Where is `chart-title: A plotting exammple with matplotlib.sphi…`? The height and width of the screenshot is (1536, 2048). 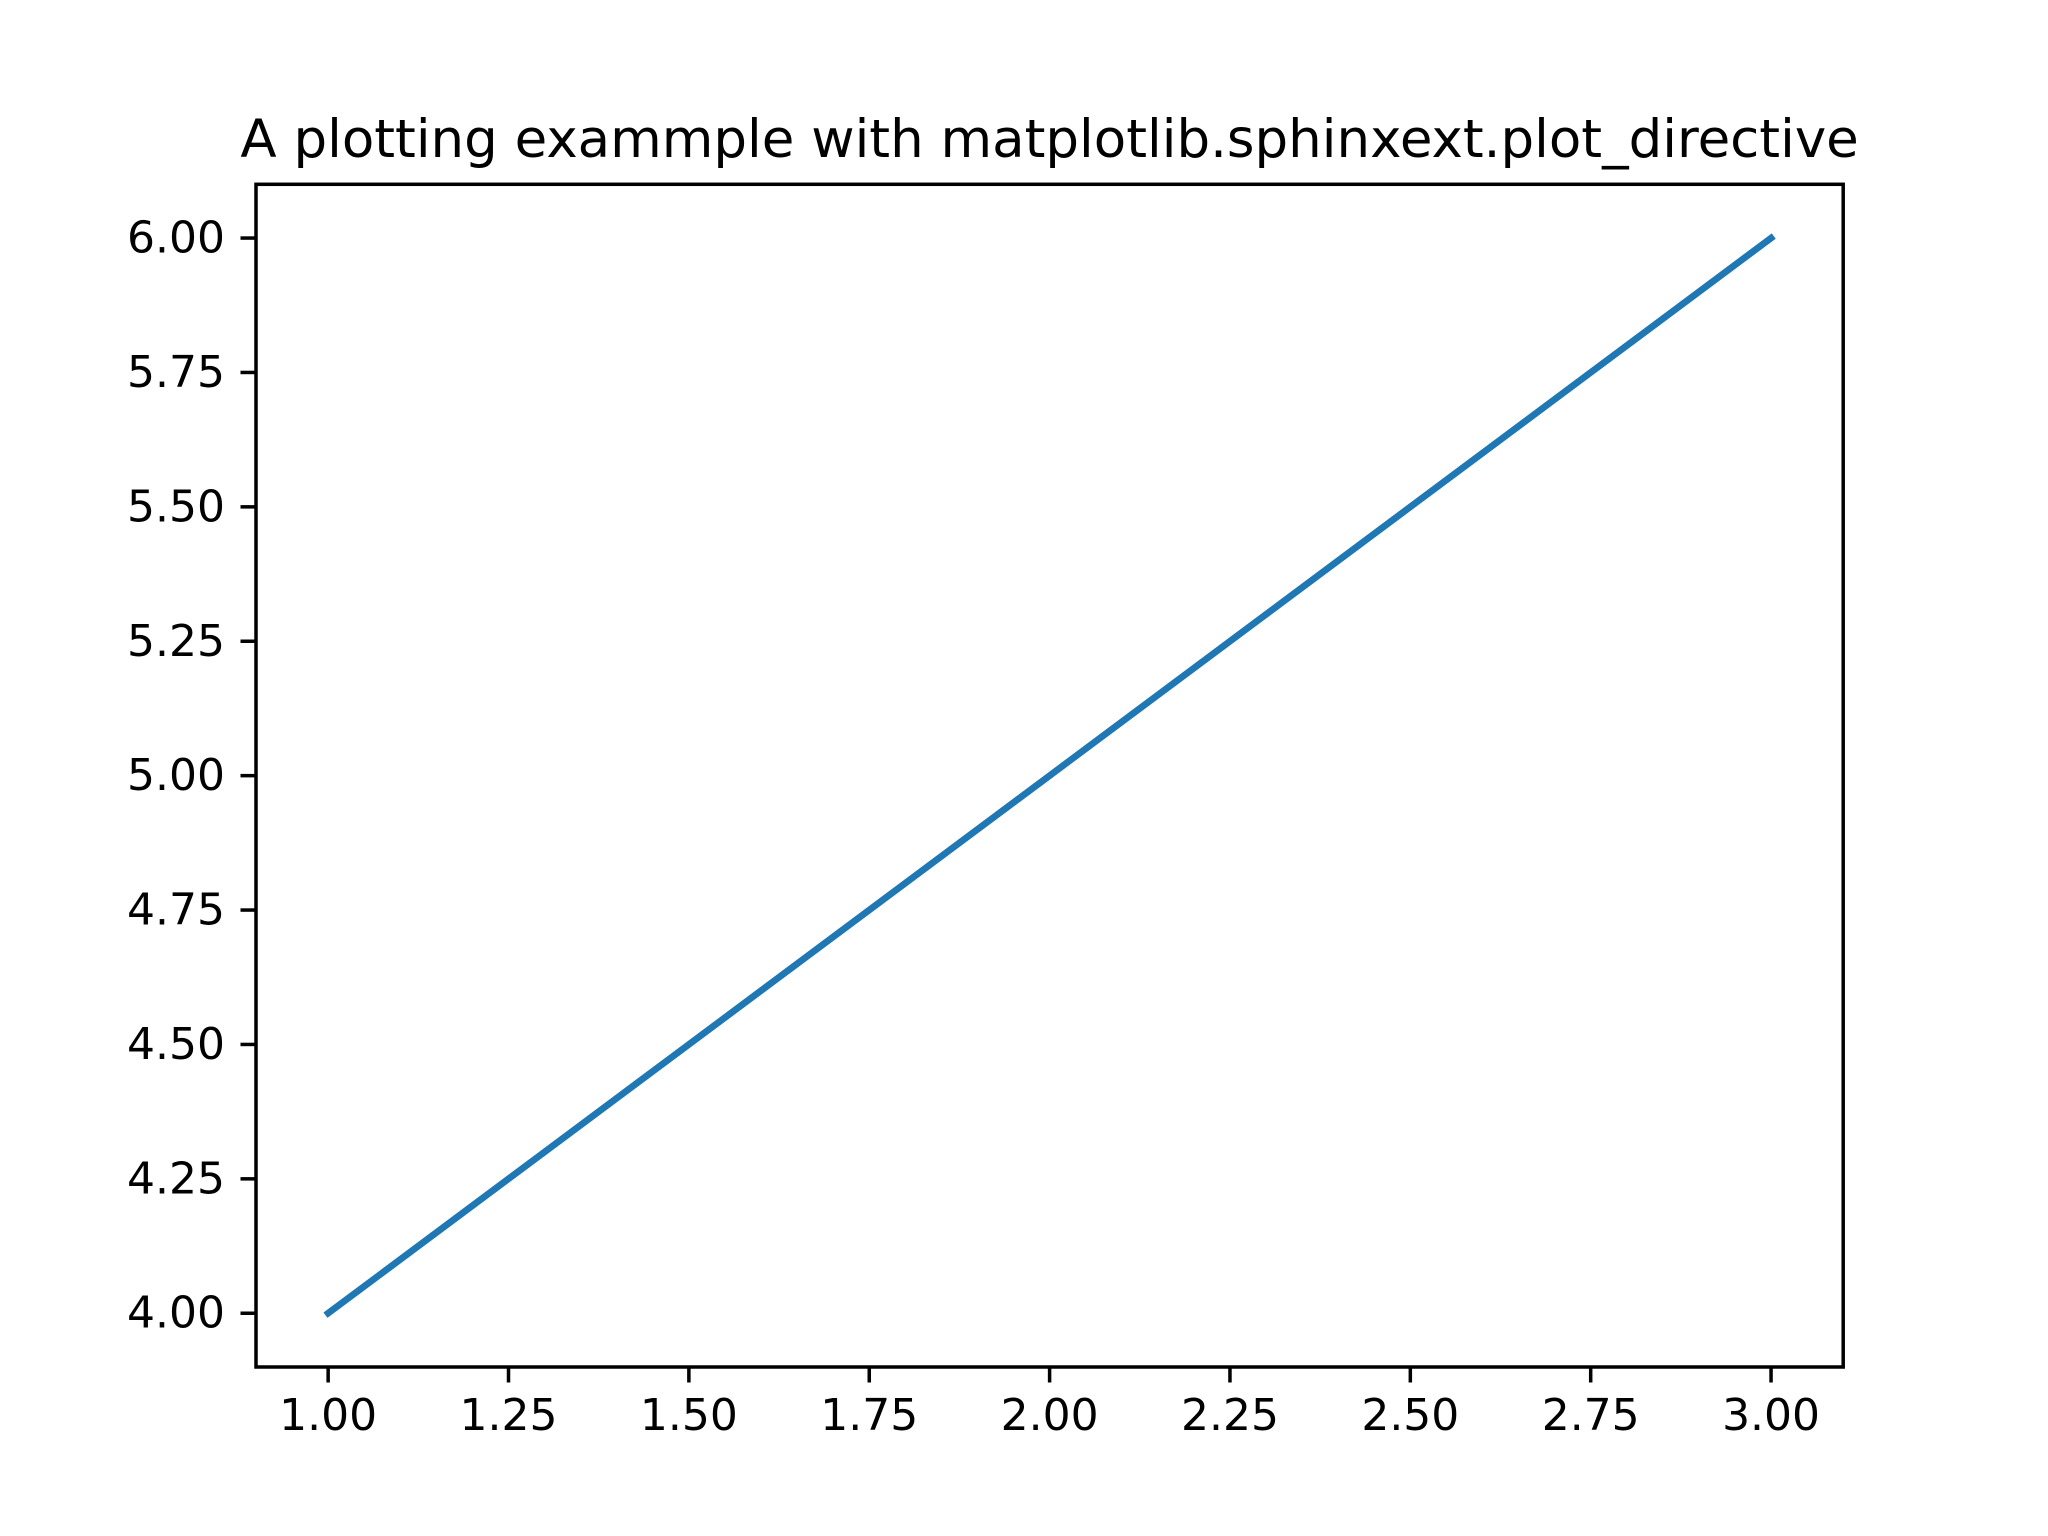 chart-title: A plotting exammple with matplotlib.sphi… is located at coordinates (1049, 139).